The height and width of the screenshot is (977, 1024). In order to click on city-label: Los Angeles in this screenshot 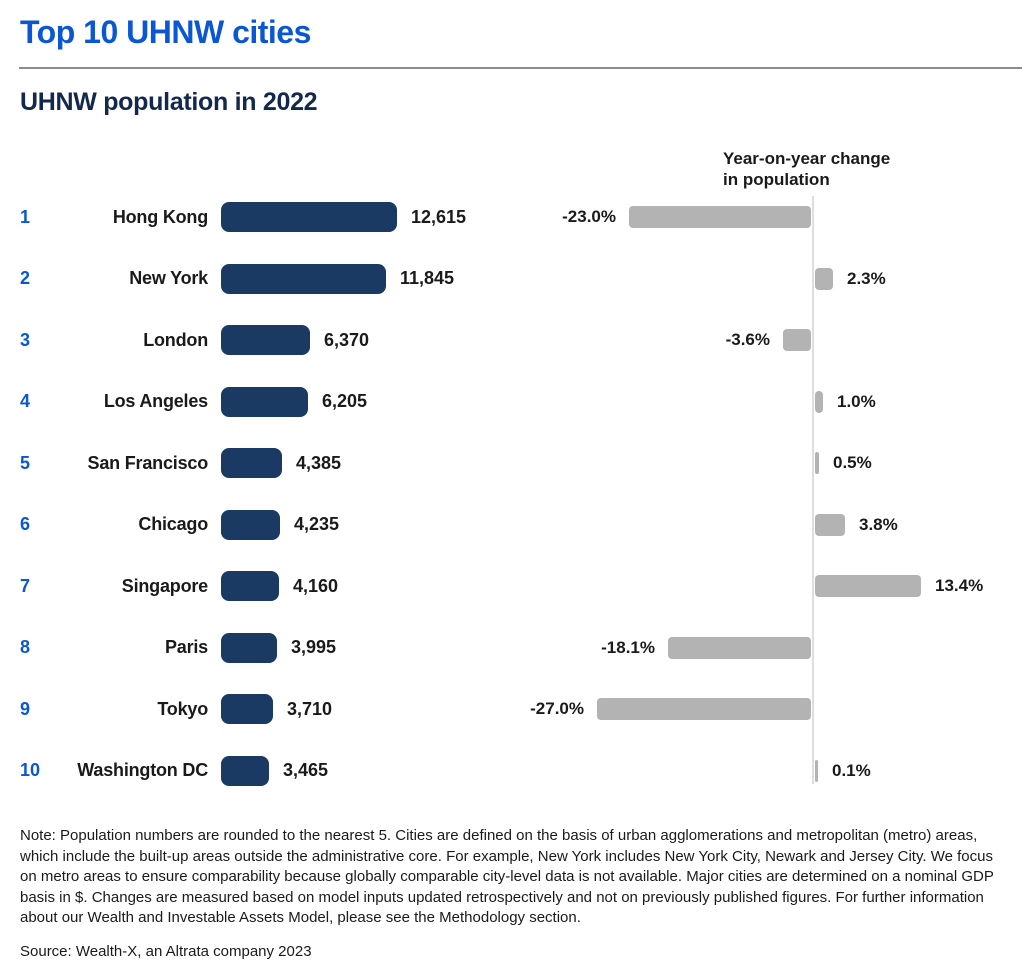, I will do `click(155, 401)`.